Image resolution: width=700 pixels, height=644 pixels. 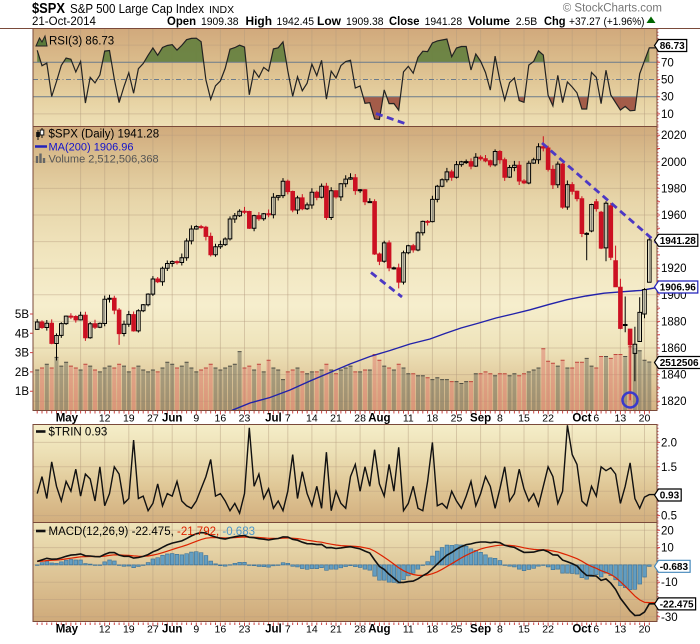 I want to click on svg-text: -30, so click(x=669, y=618).